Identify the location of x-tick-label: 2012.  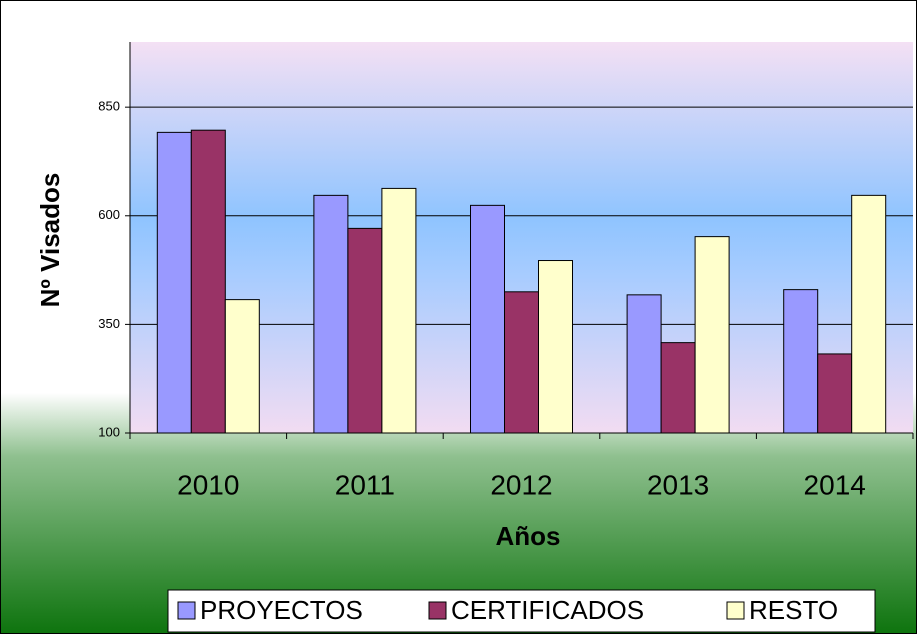
(521, 484).